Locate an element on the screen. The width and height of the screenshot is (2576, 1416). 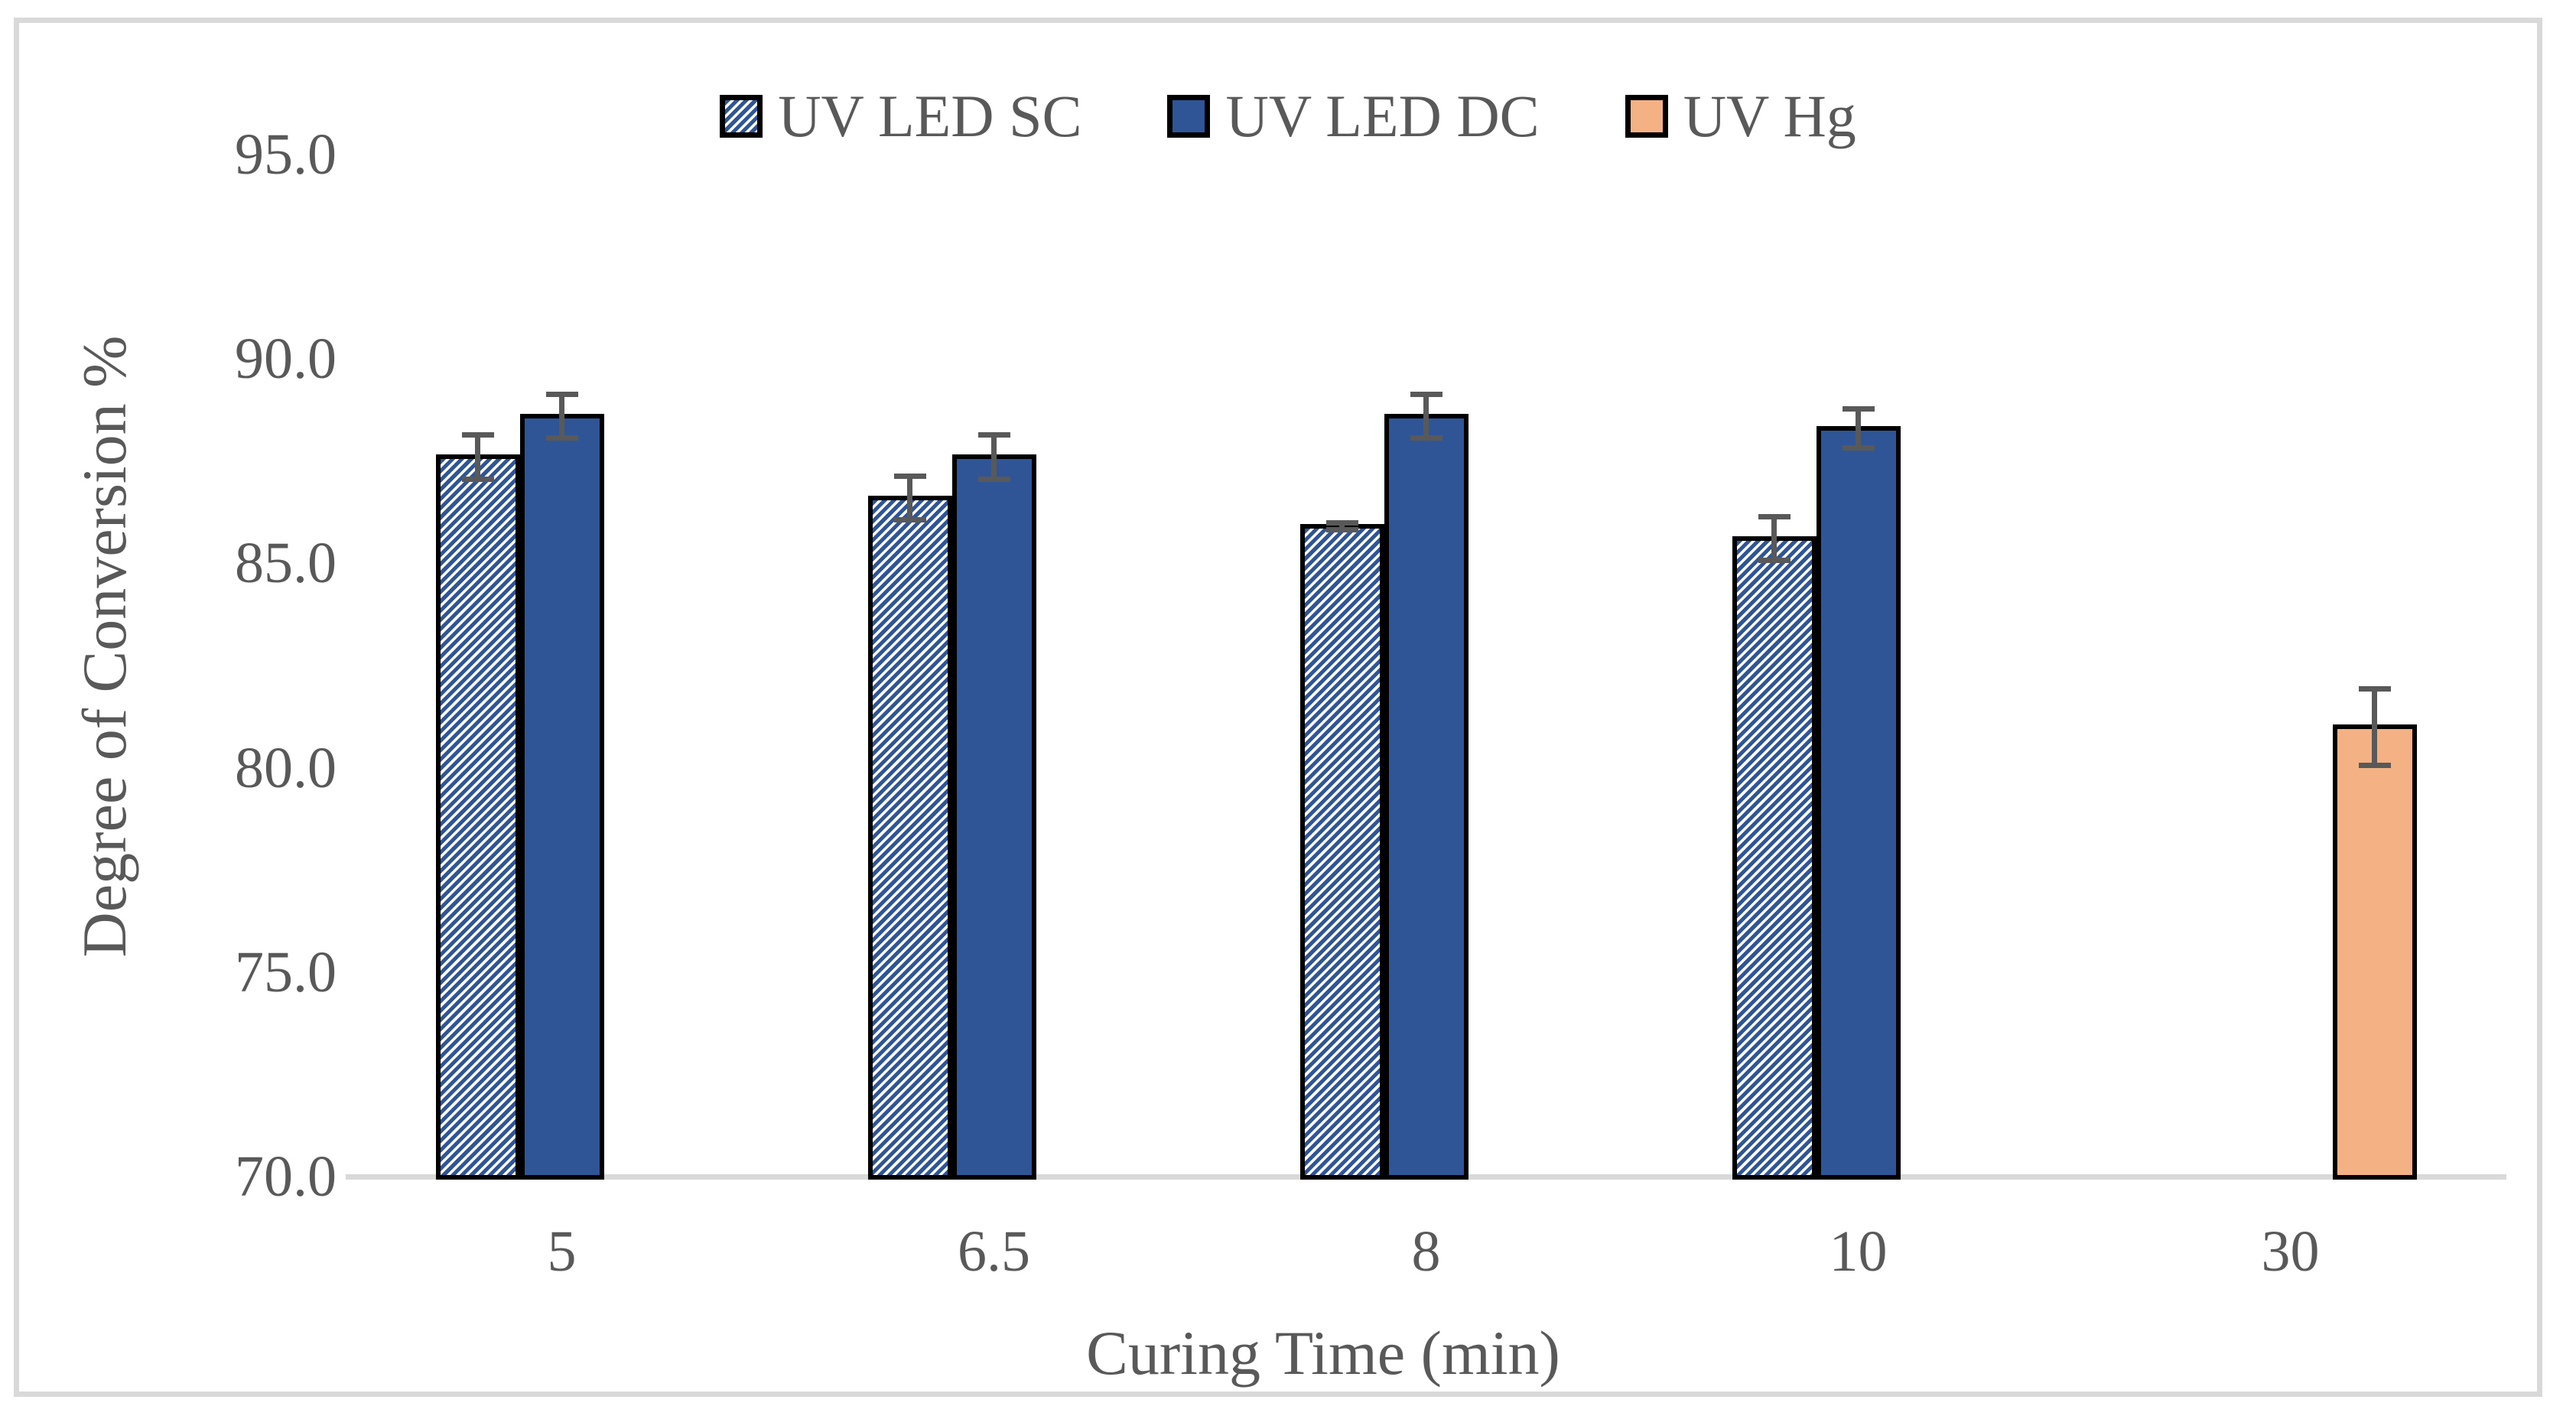
error-bar-uv-led-dc-10min is located at coordinates (1858, 428).